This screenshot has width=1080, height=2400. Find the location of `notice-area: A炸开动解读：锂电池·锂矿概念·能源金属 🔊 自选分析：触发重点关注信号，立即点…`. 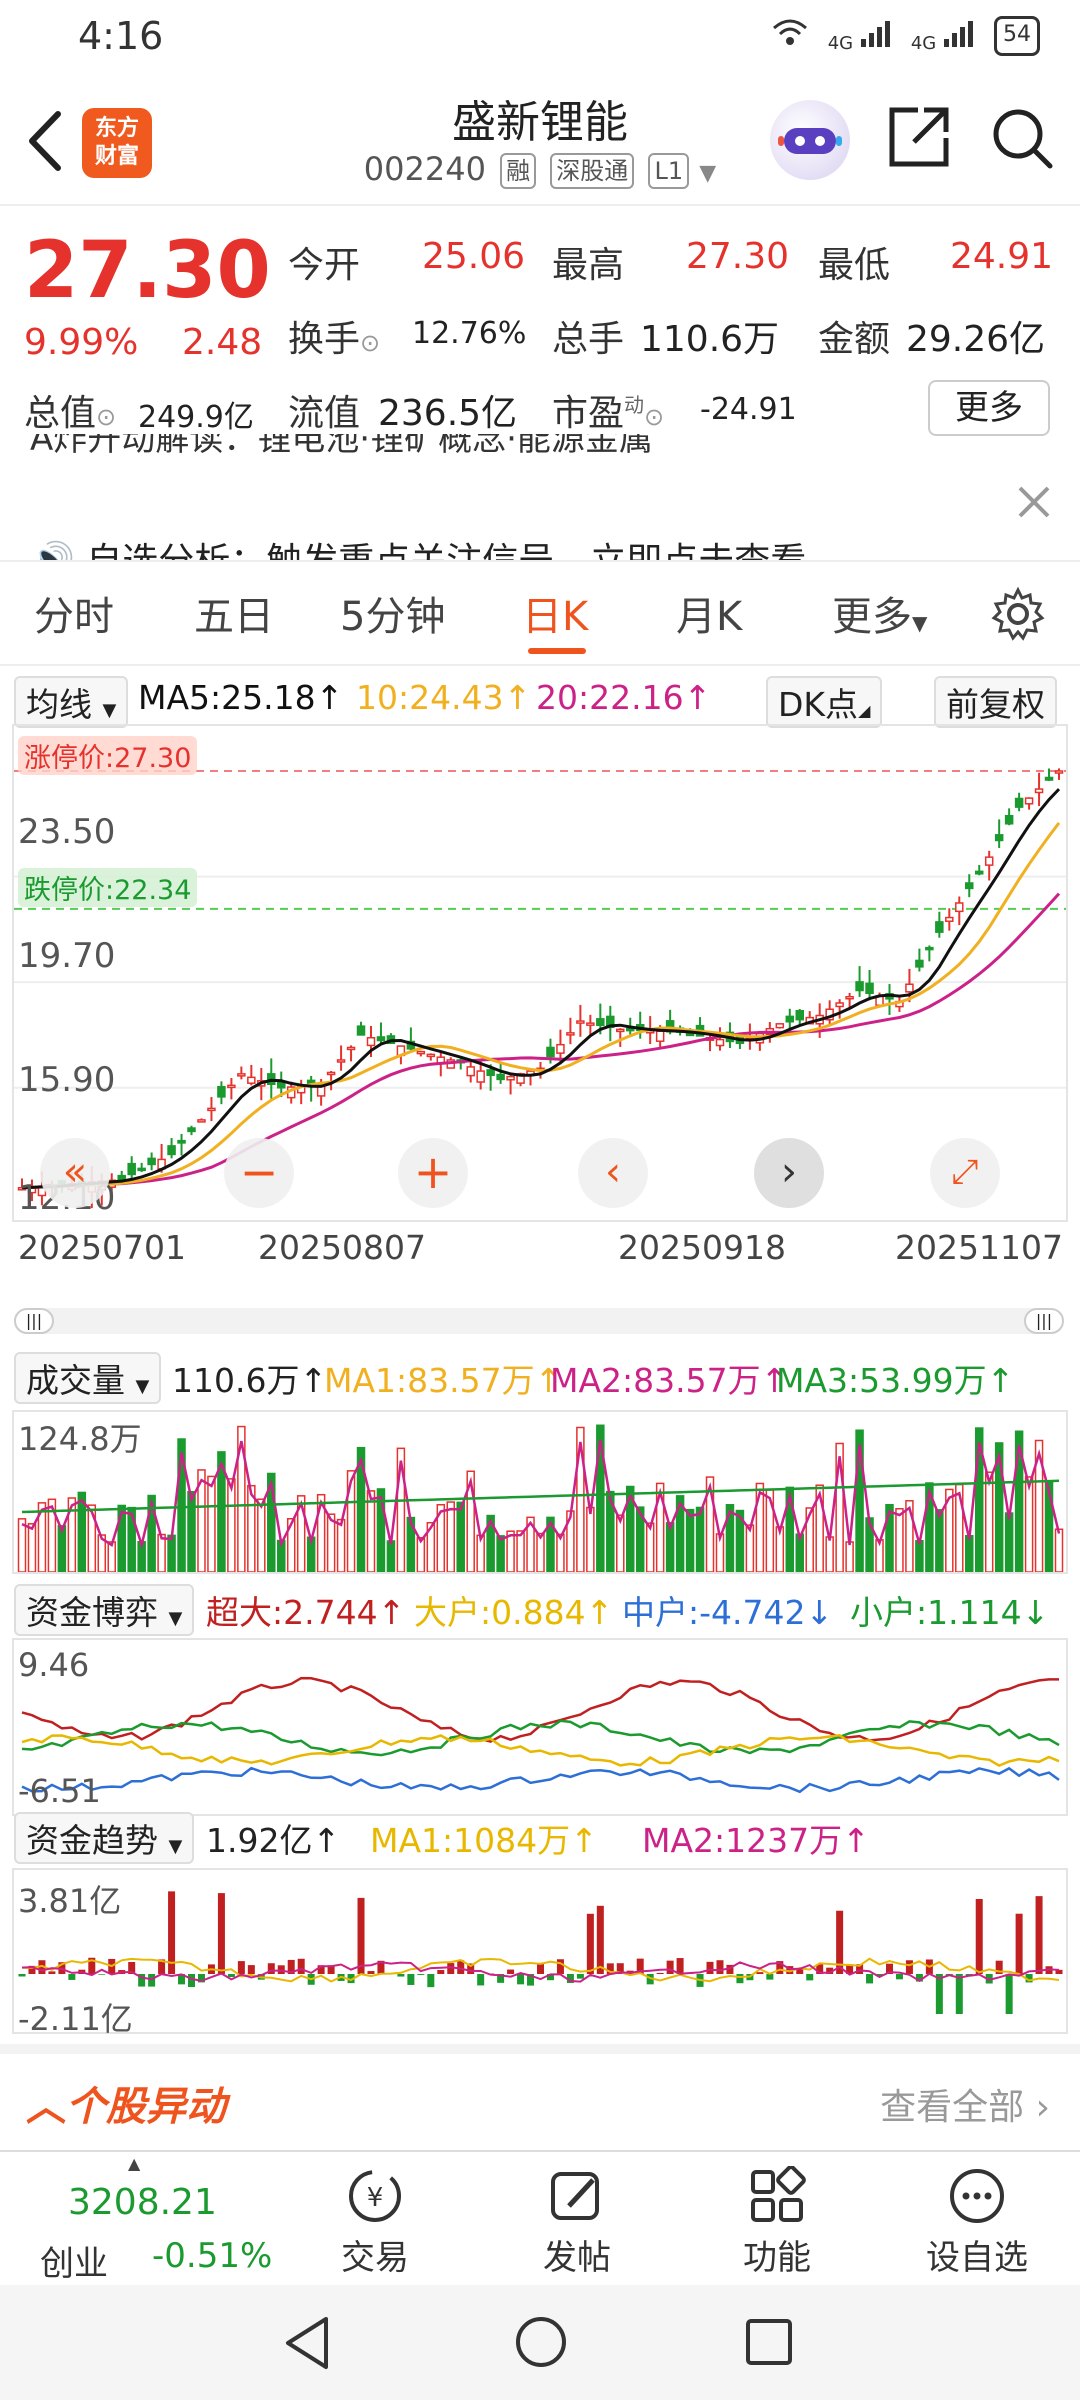

notice-area: A炸开动解读：锂电池·锂矿概念·能源金属 🔊 自选分析：触发重点关注信号，立即点… is located at coordinates (540, 497).